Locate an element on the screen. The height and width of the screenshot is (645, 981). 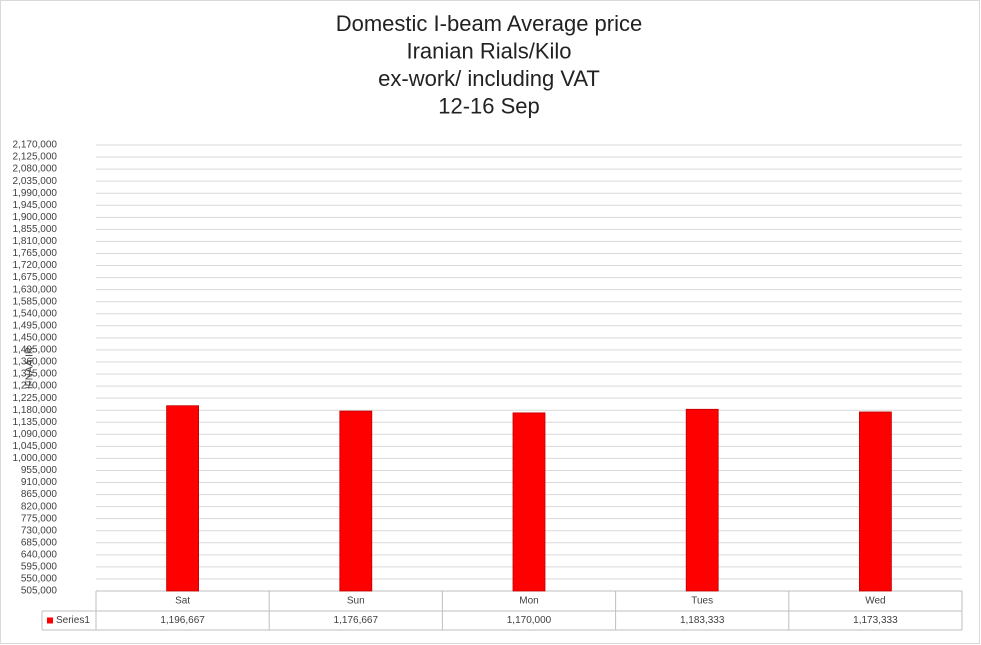
y-tick-label: 865,000 is located at coordinates (39, 494).